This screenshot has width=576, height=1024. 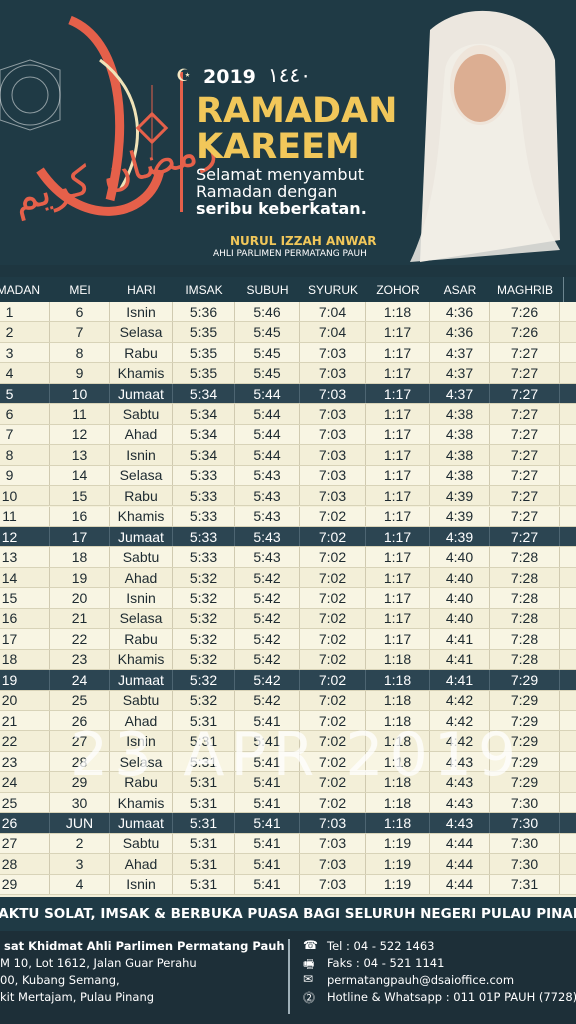 I want to click on table-cell: 25, so click(x=25, y=802).